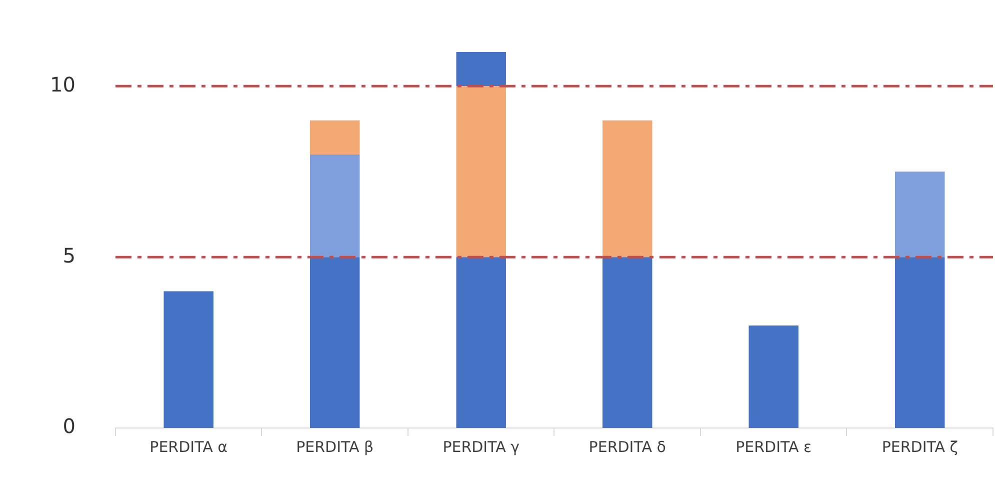  What do you see at coordinates (189, 447) in the screenshot?
I see `x-tick-label: PERDITA α` at bounding box center [189, 447].